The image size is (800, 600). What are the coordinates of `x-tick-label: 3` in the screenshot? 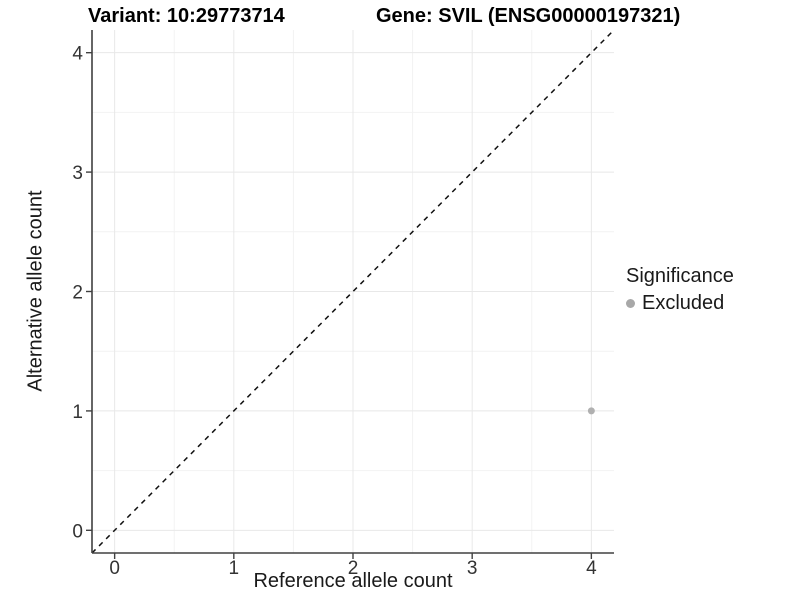 It's located at (472, 568).